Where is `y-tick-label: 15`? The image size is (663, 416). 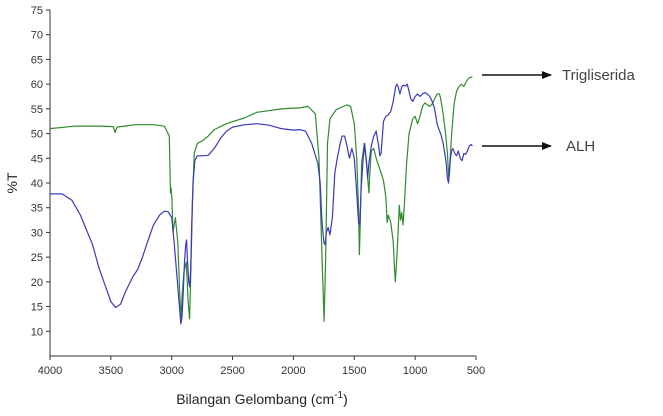 y-tick-label: 15 is located at coordinates (37, 308).